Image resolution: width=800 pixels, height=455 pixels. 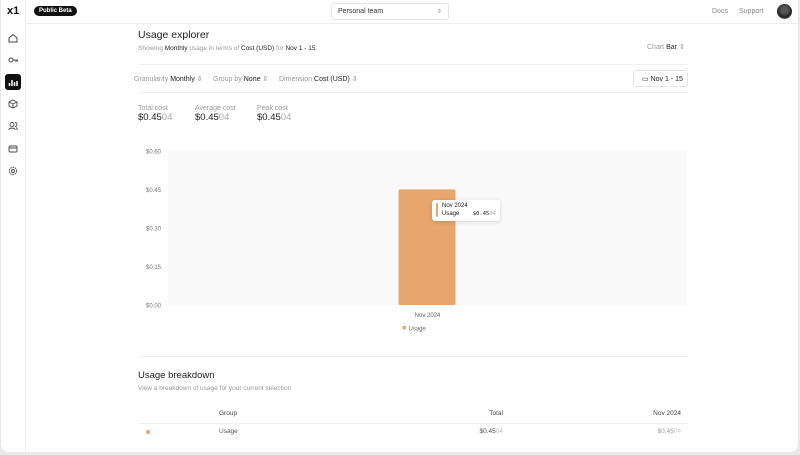 I want to click on y-tick-label: $0.00, so click(x=154, y=307).